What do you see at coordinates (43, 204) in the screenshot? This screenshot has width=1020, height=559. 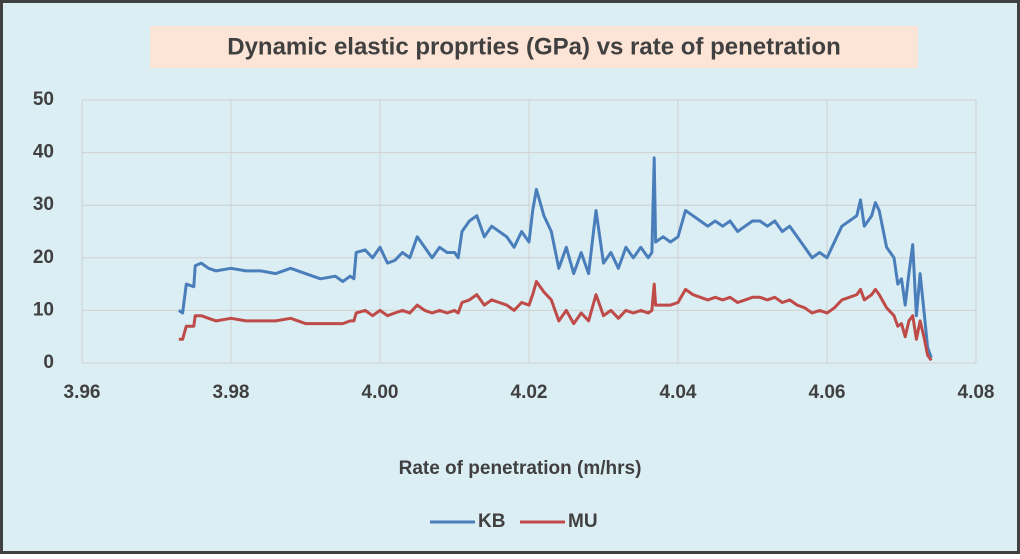 I see `y-tick-label: 30` at bounding box center [43, 204].